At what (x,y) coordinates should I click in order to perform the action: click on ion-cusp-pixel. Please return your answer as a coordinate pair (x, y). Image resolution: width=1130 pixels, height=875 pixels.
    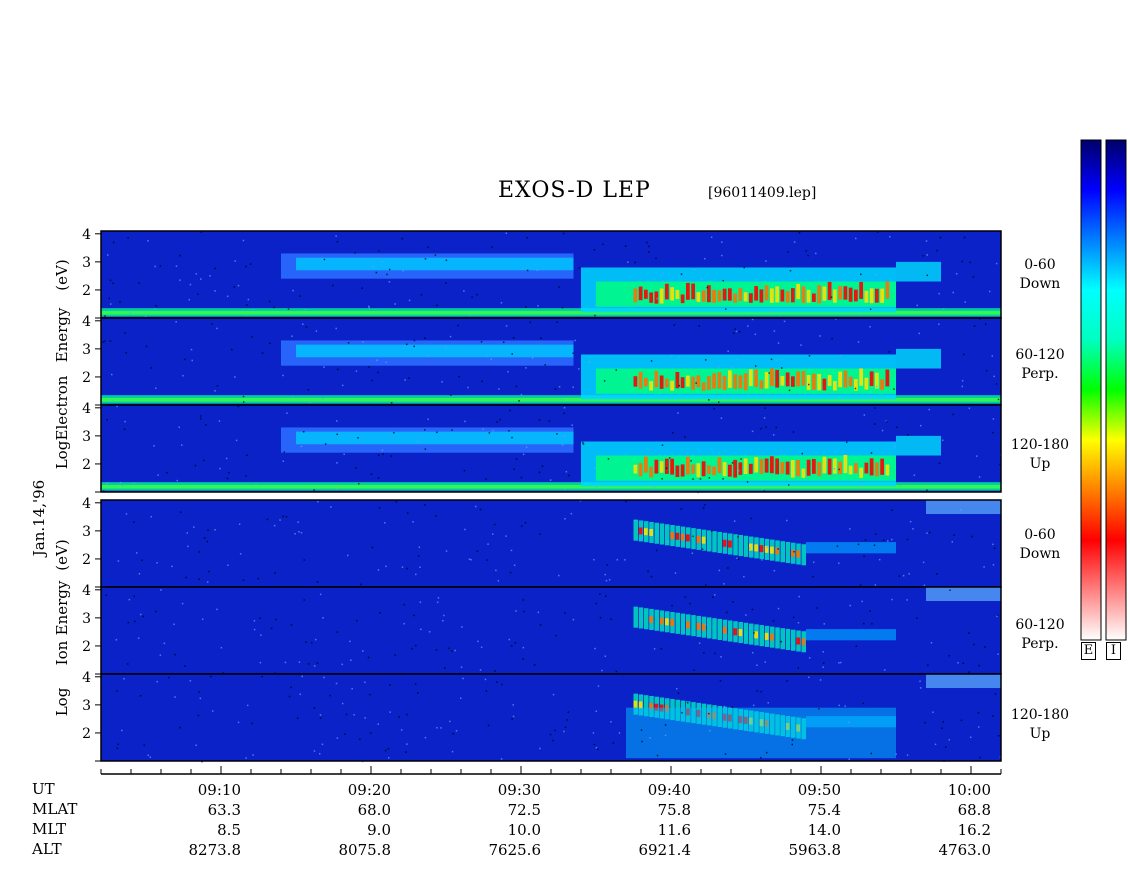
    Looking at the image, I should click on (646, 619).